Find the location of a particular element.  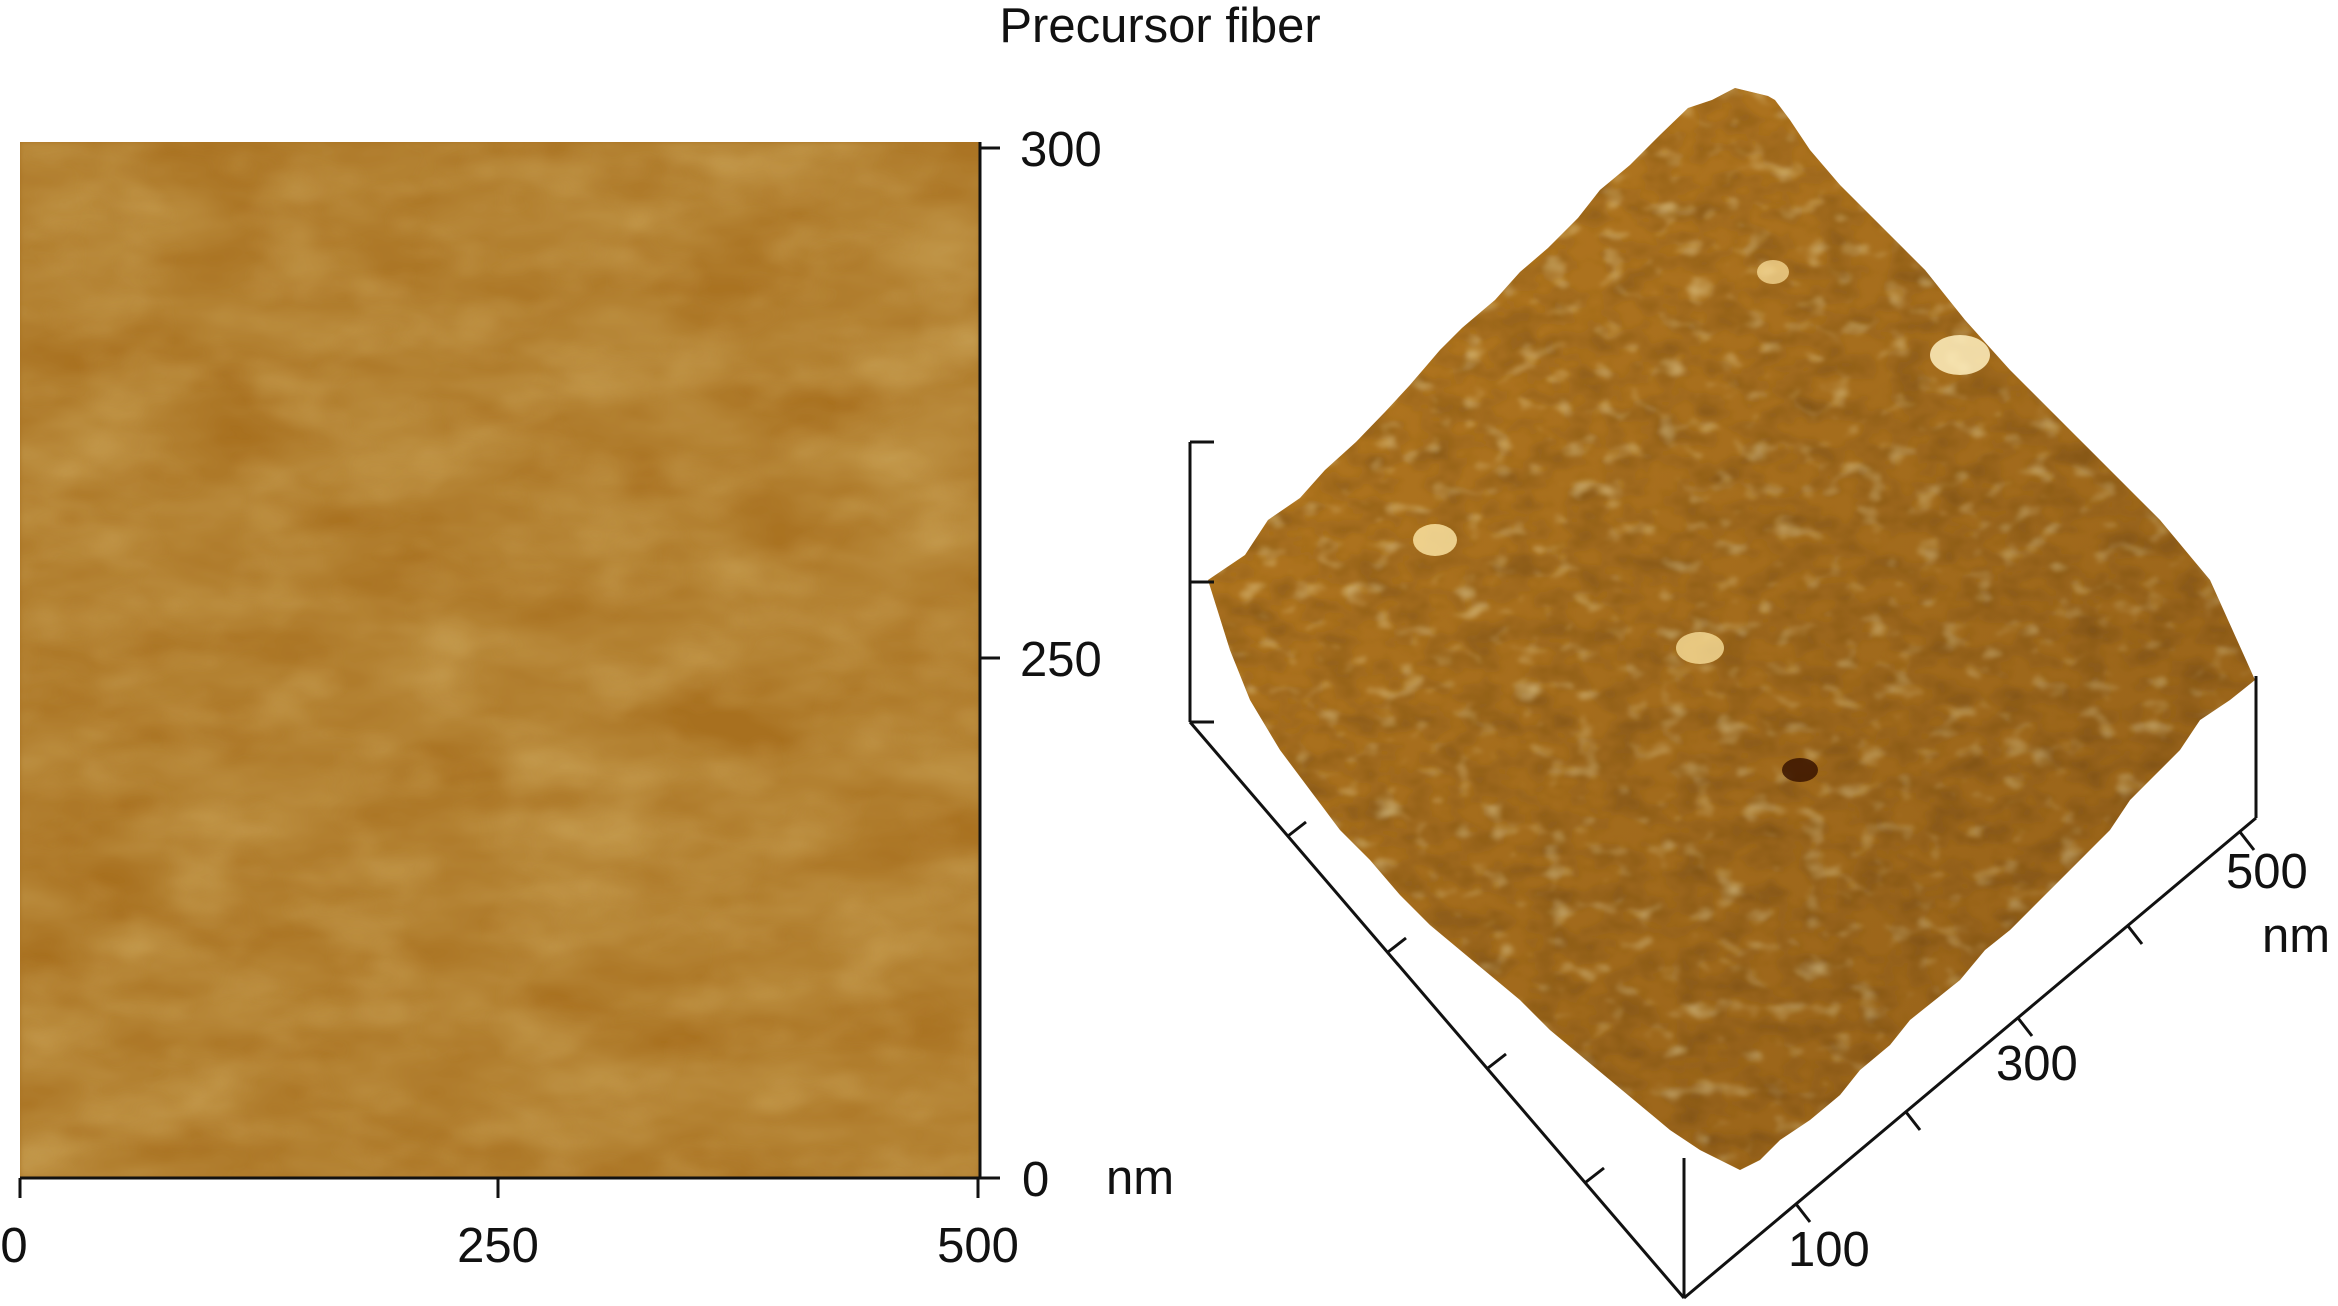

surface-tick-300: 300 is located at coordinates (2037, 1064).